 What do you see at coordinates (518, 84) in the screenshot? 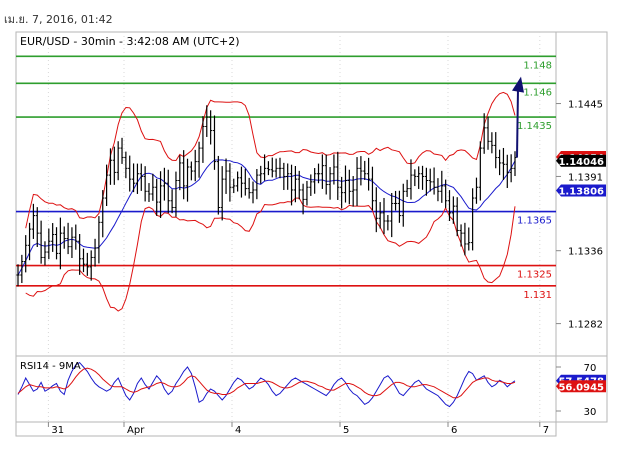
I see `projection-arrow-head` at bounding box center [518, 84].